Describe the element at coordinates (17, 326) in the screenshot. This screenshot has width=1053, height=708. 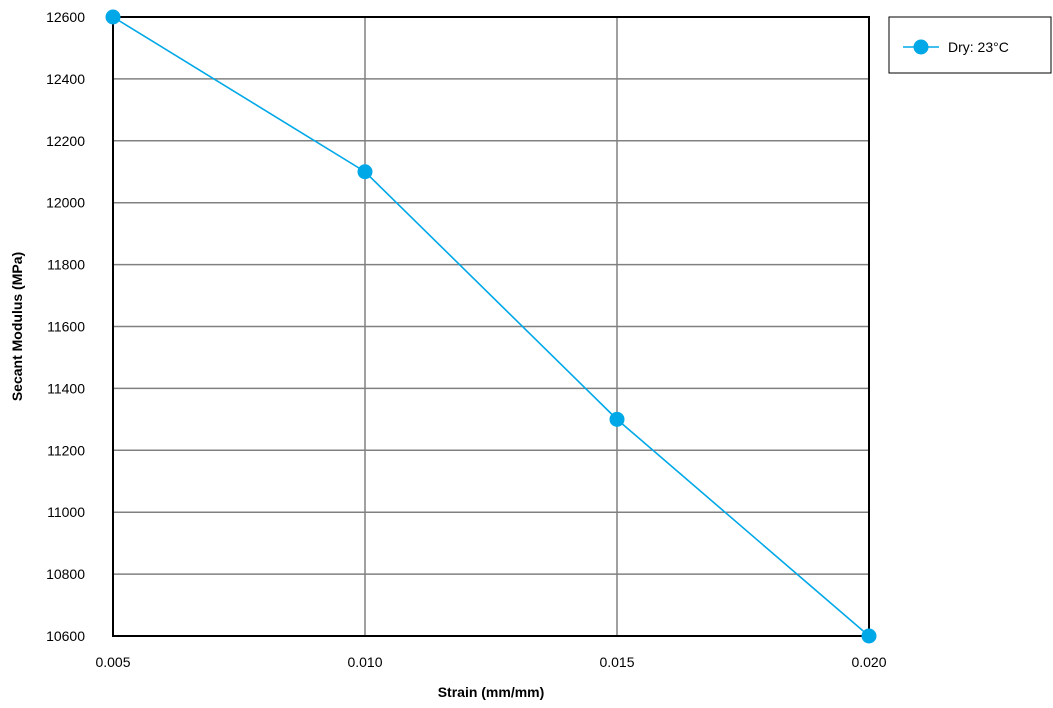
I see `y-axis-title: Secant Modulus (MPa)` at that location.